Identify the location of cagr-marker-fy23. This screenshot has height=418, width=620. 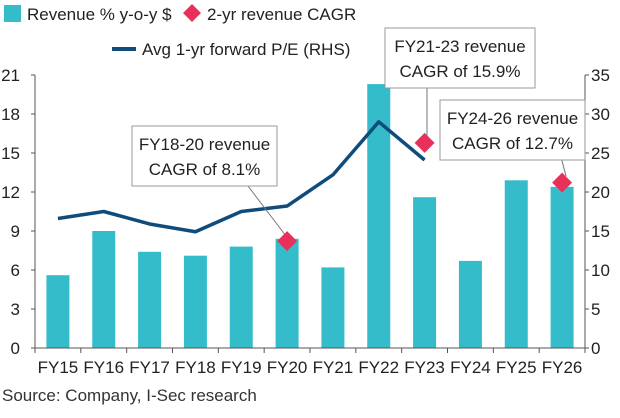
(424, 142).